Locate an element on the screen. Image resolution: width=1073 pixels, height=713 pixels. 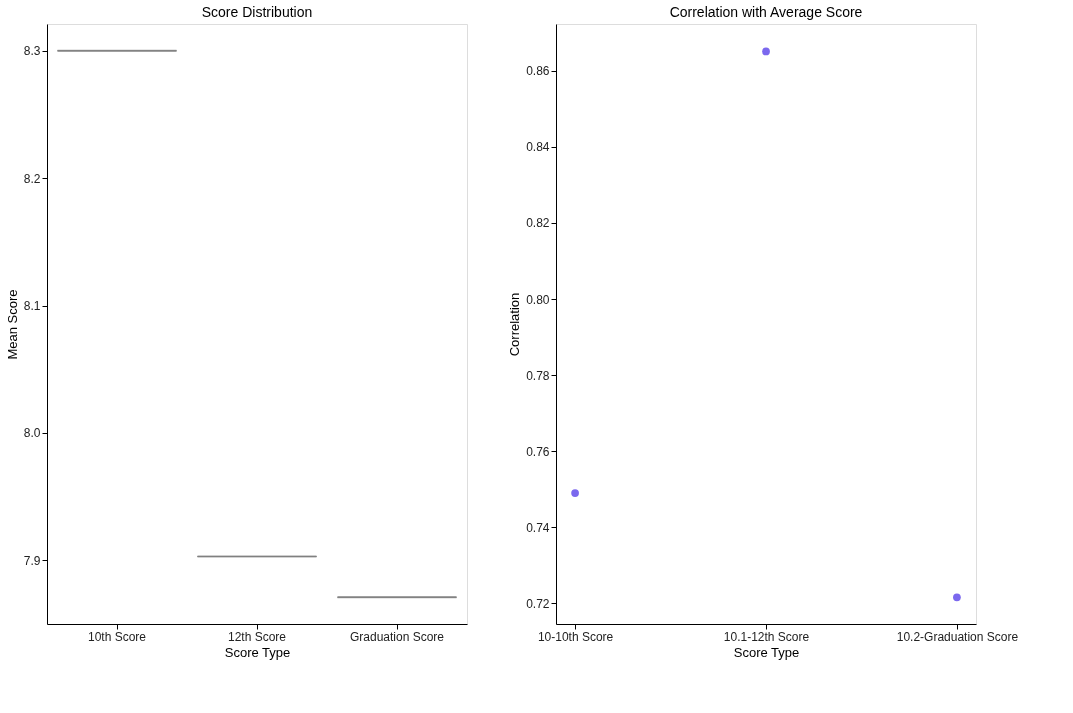
y-tick-label: 0.78 is located at coordinates (538, 375).